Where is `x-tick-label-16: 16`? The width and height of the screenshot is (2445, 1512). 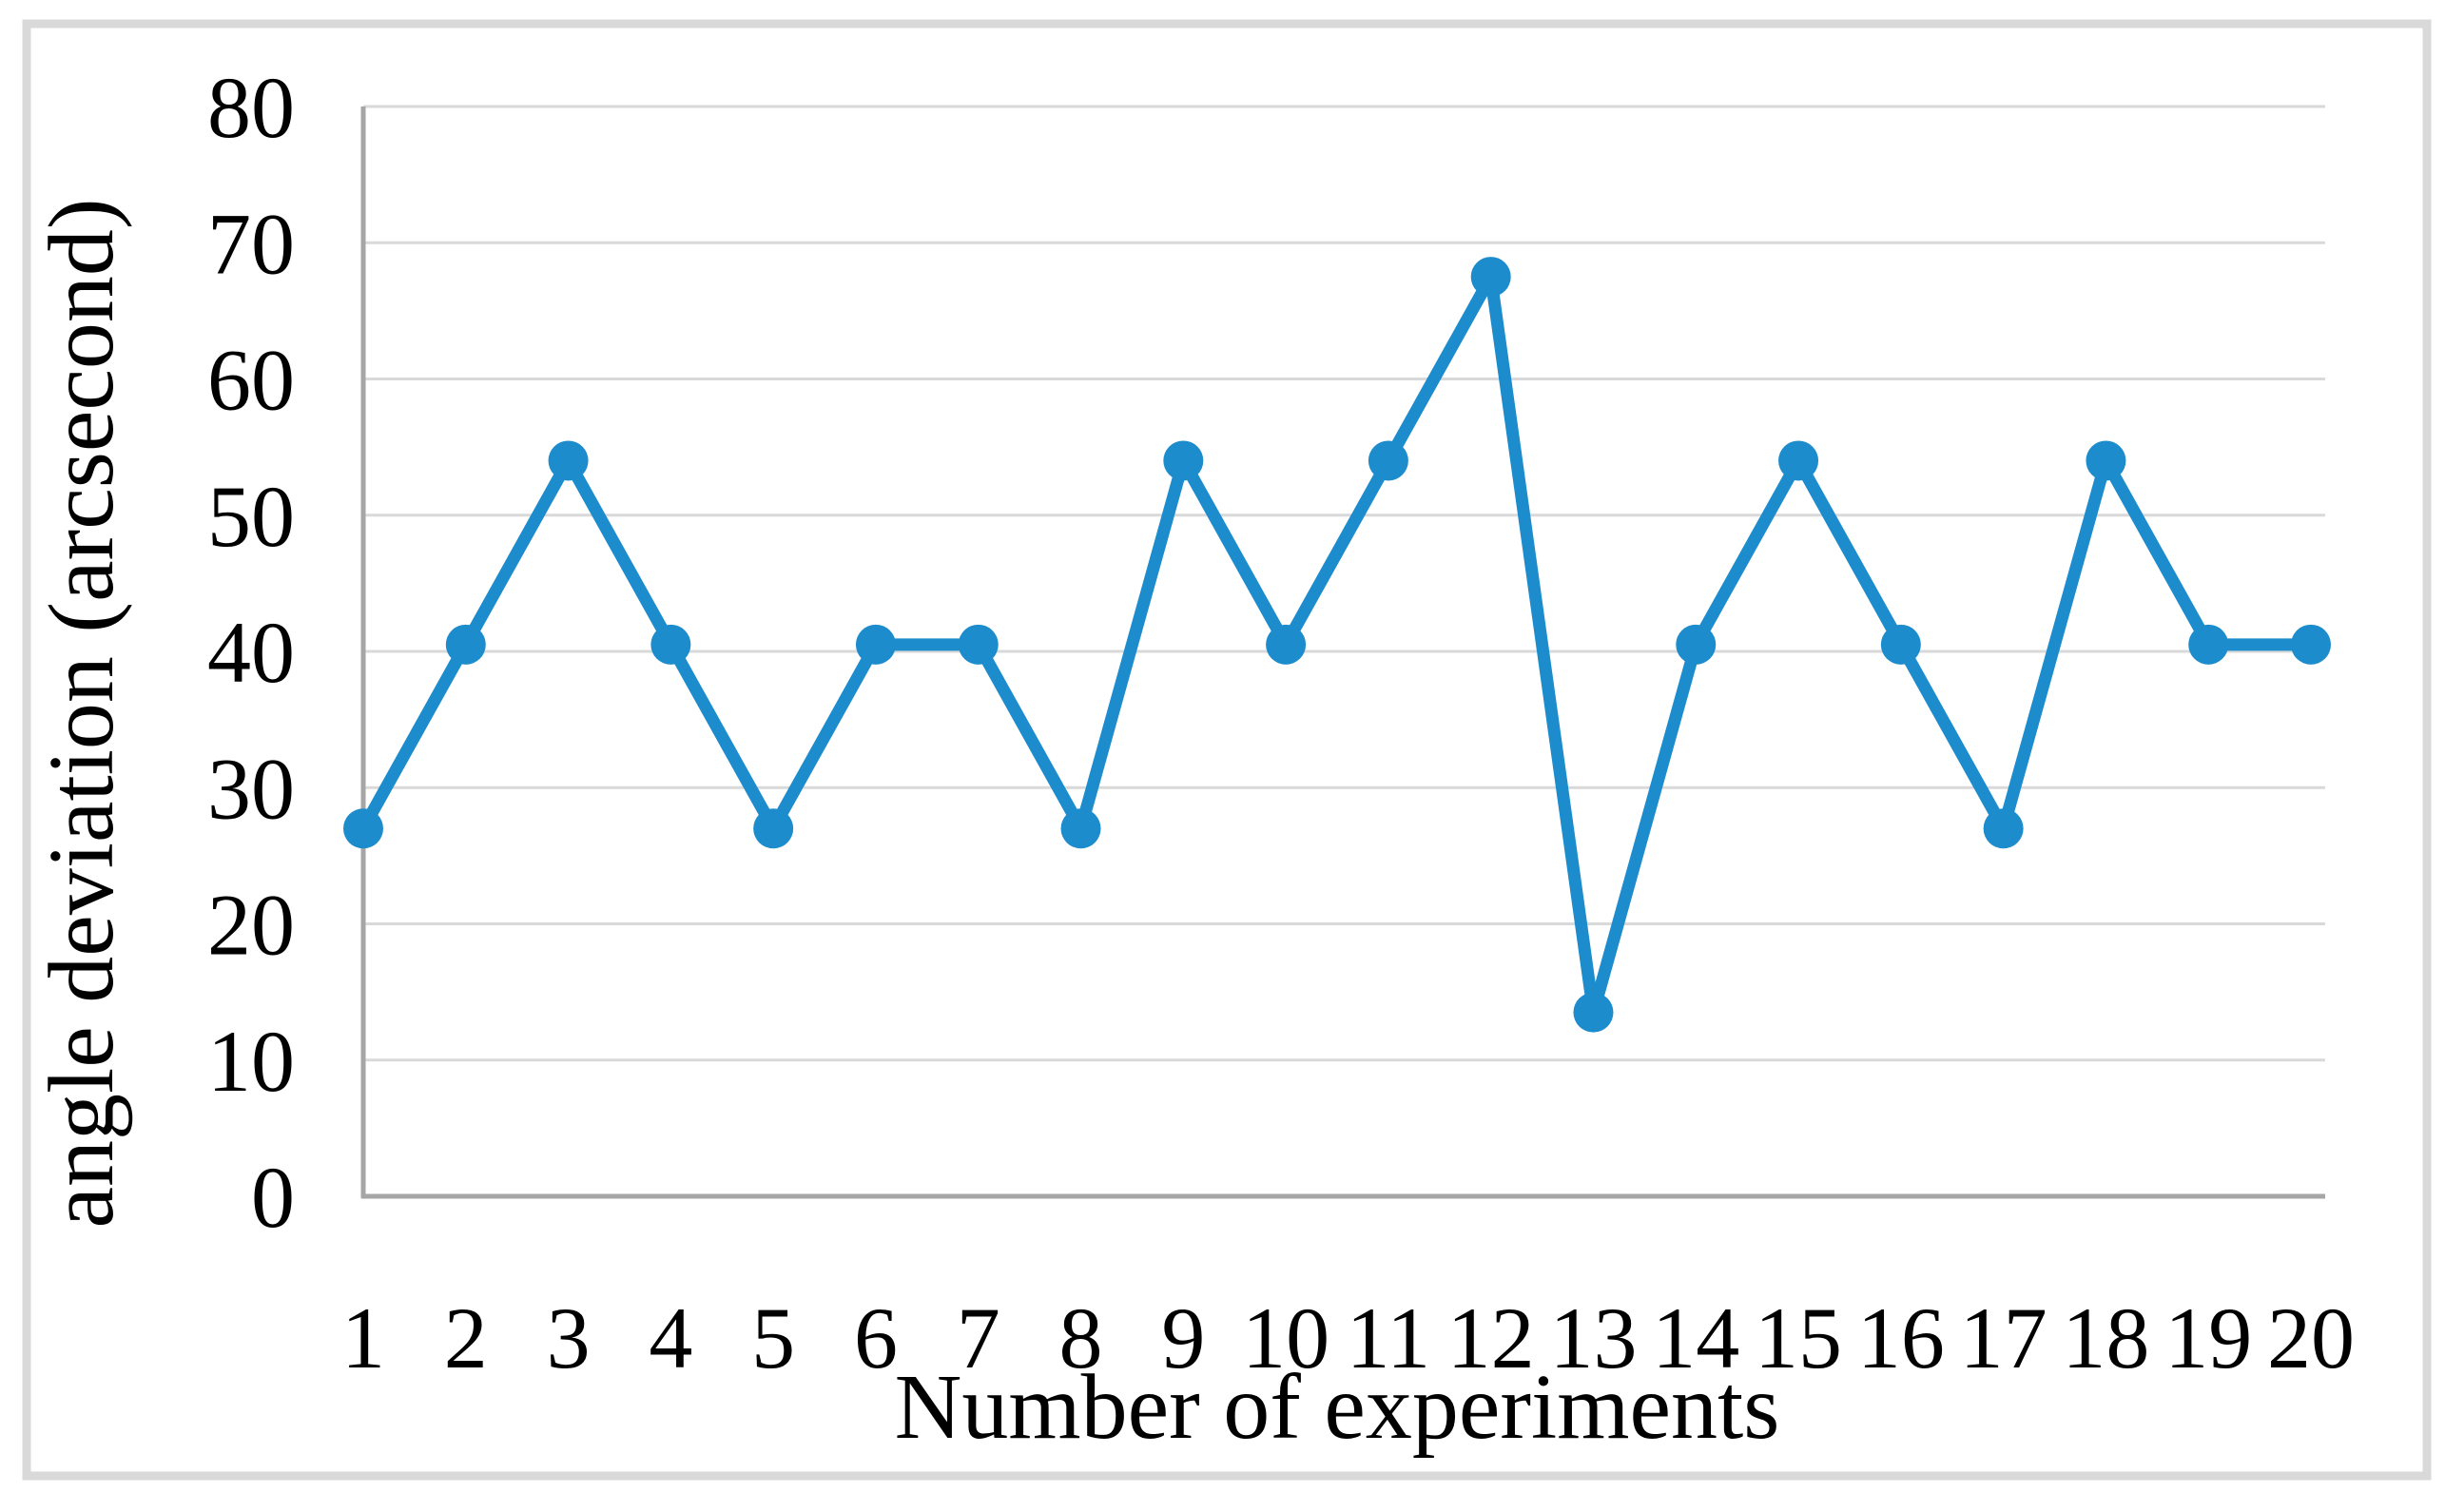 x-tick-label-16: 16 is located at coordinates (1901, 1337).